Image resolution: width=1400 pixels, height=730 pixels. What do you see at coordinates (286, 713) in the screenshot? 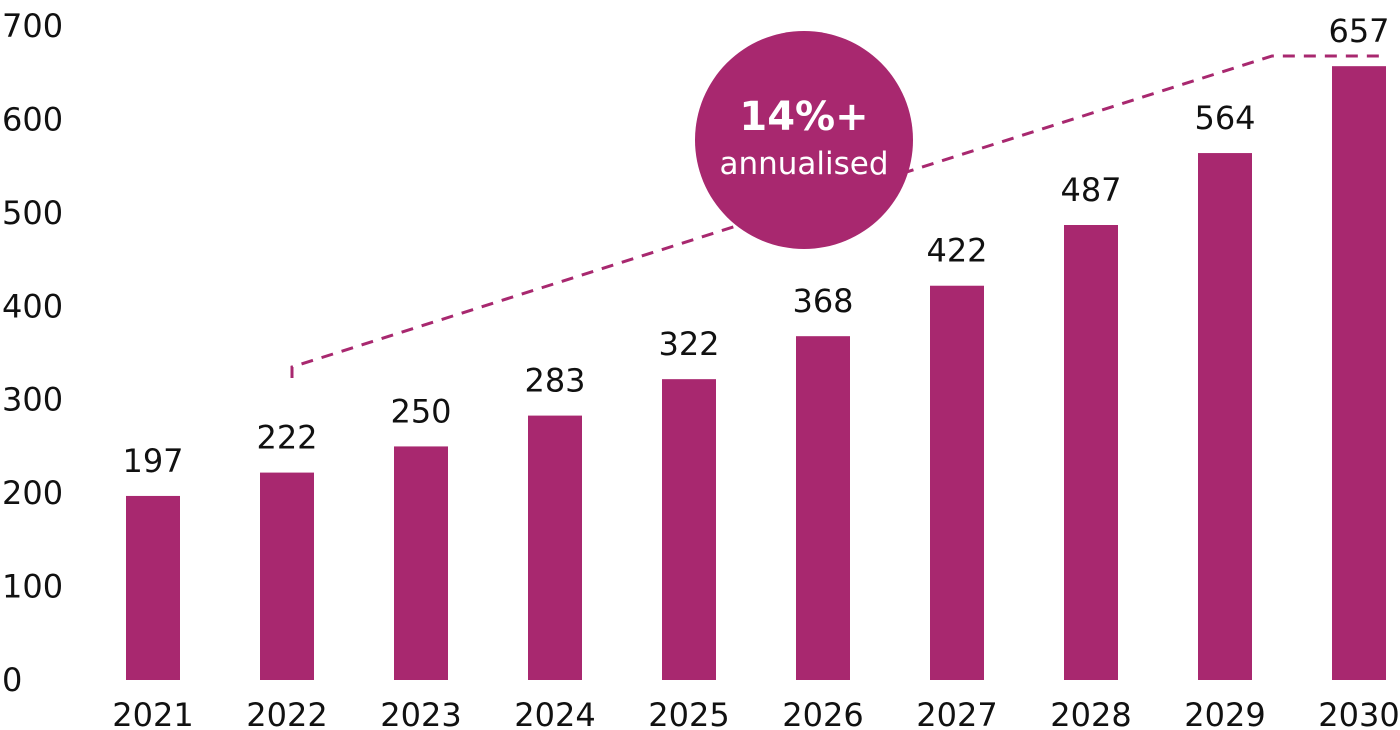
I see `x-tick-label: 2022` at bounding box center [286, 713].